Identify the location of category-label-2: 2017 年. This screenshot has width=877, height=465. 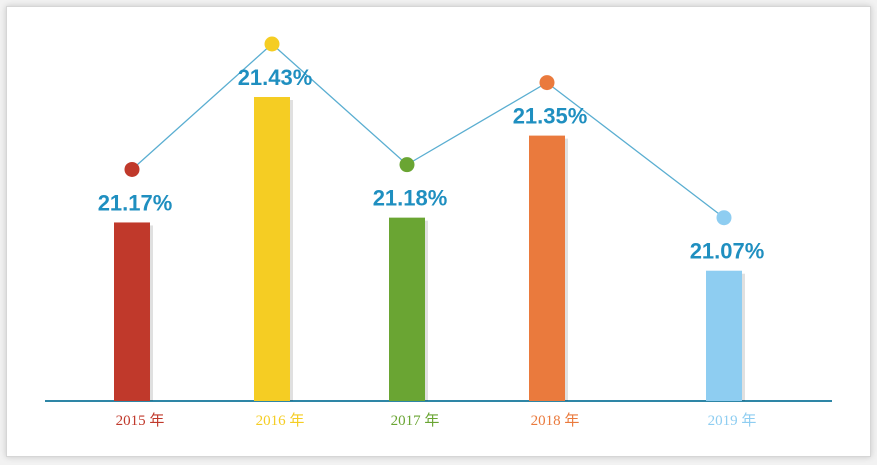
(415, 420).